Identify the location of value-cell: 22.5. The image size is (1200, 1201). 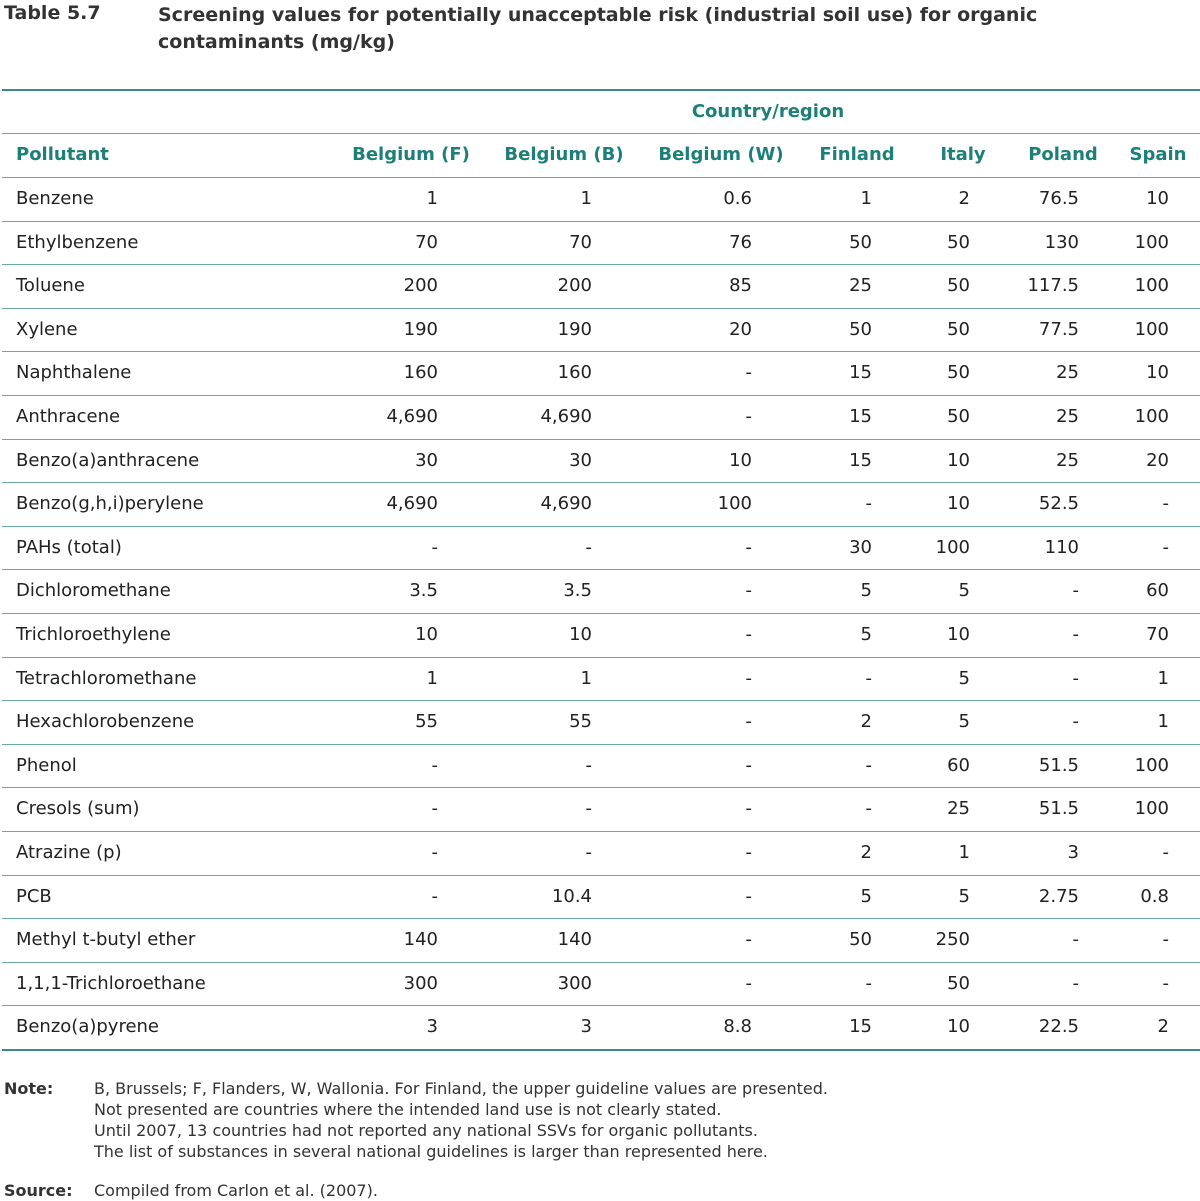
(1058, 1027).